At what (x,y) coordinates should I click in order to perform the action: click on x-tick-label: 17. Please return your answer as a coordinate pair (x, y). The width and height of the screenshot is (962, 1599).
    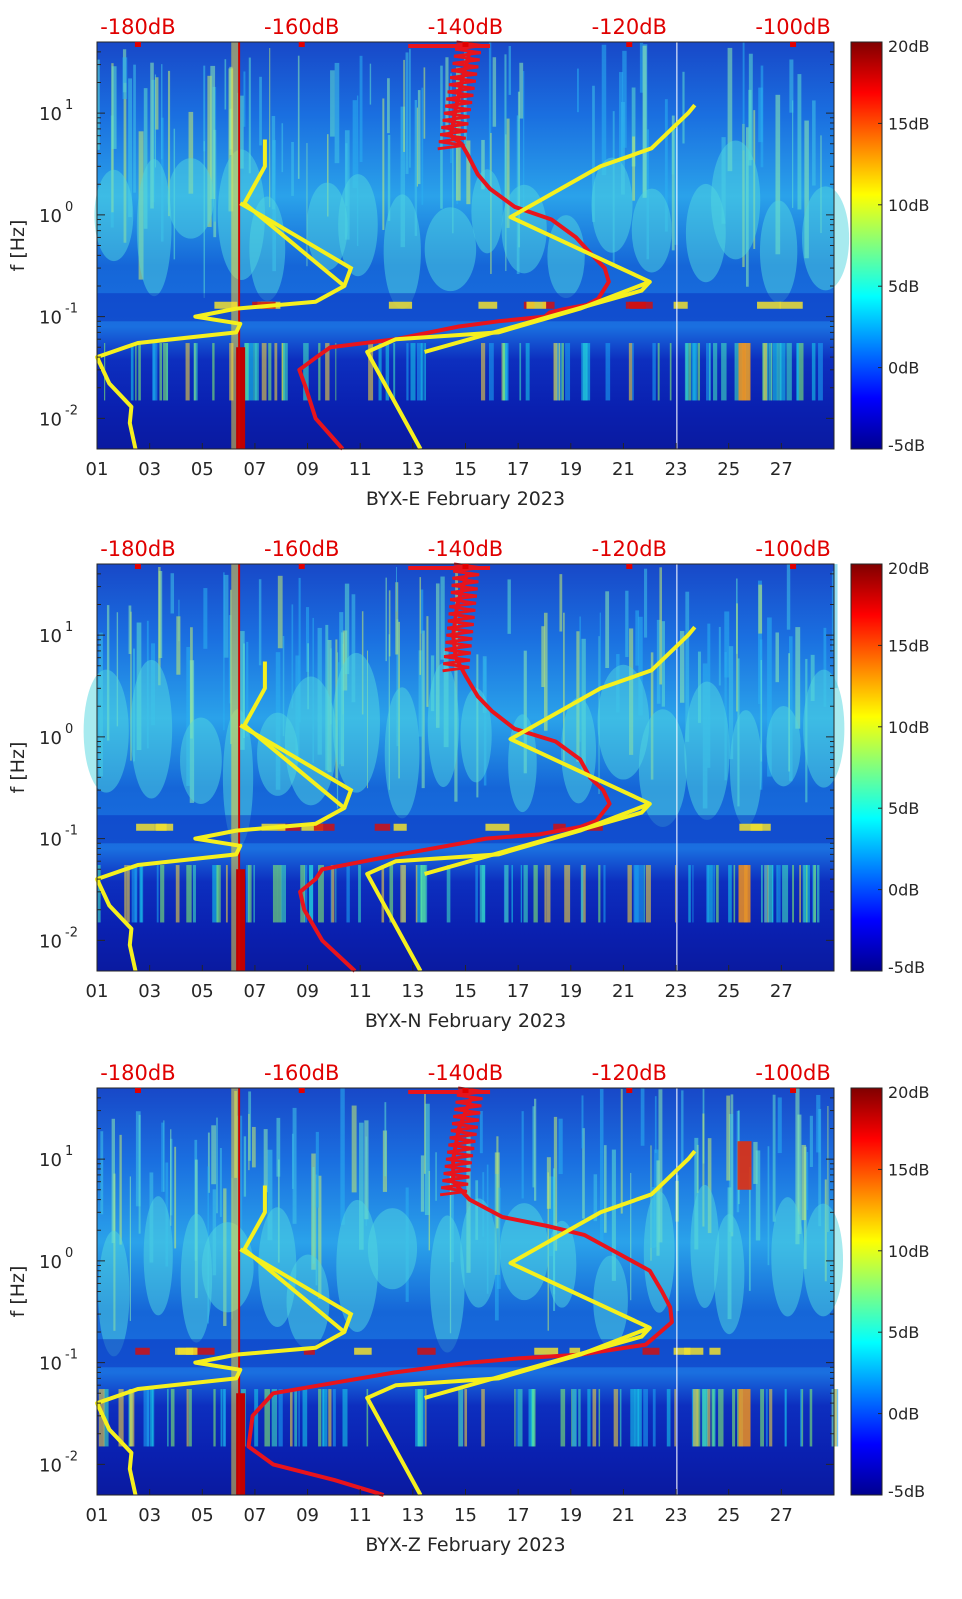
    Looking at the image, I should click on (518, 469).